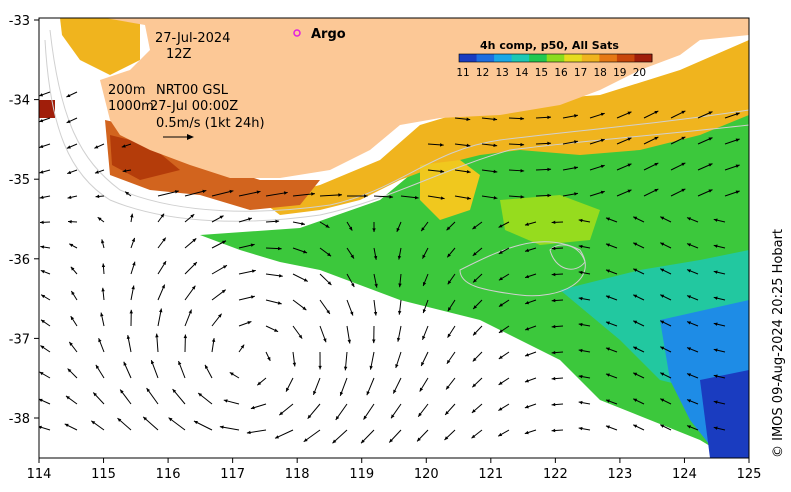  What do you see at coordinates (490, 474) in the screenshot?
I see `lon-tick-label: 121` at bounding box center [490, 474].